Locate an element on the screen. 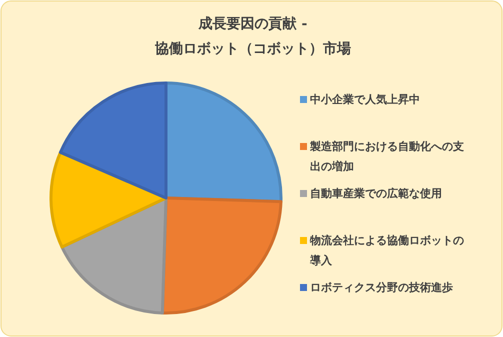 The height and width of the screenshot is (337, 503). legend-label: 製造部門における自動化への支出の増加 is located at coordinates (386, 156).